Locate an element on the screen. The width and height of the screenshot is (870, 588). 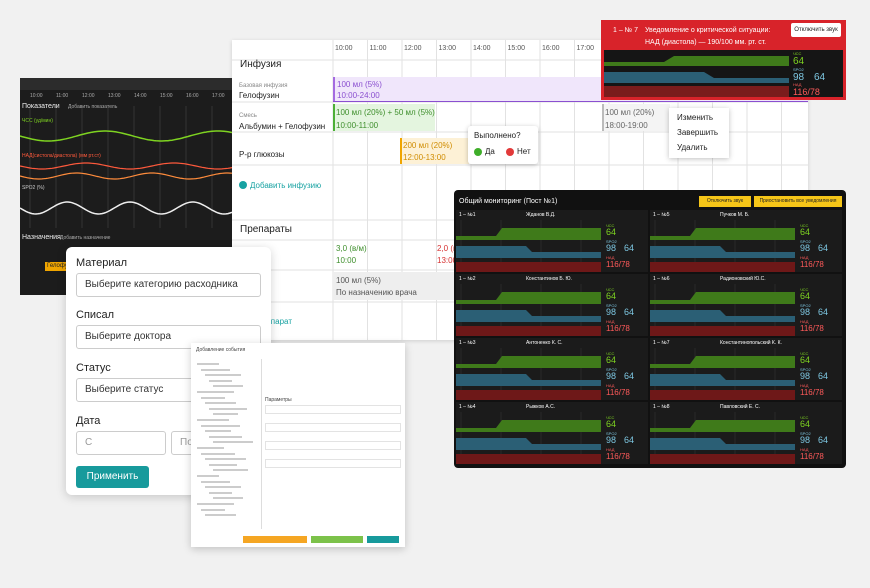
select: Выберите категорию расходника is located at coordinates (168, 285).